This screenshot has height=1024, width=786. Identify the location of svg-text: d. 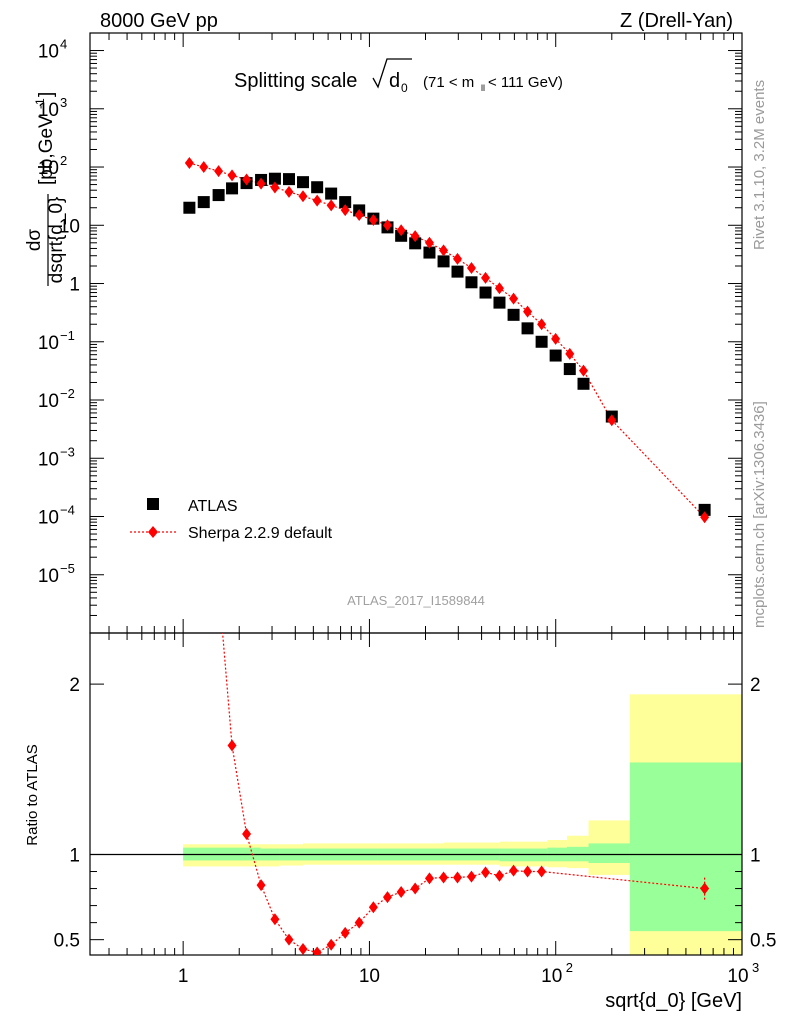
(394, 81).